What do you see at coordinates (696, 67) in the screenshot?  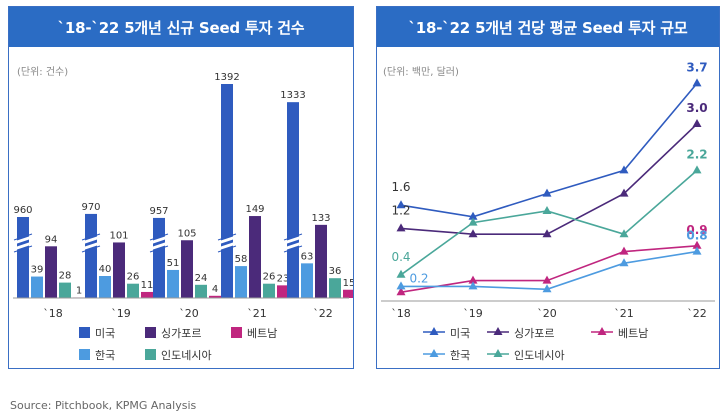 I see `end-label-us: 3.7` at bounding box center [696, 67].